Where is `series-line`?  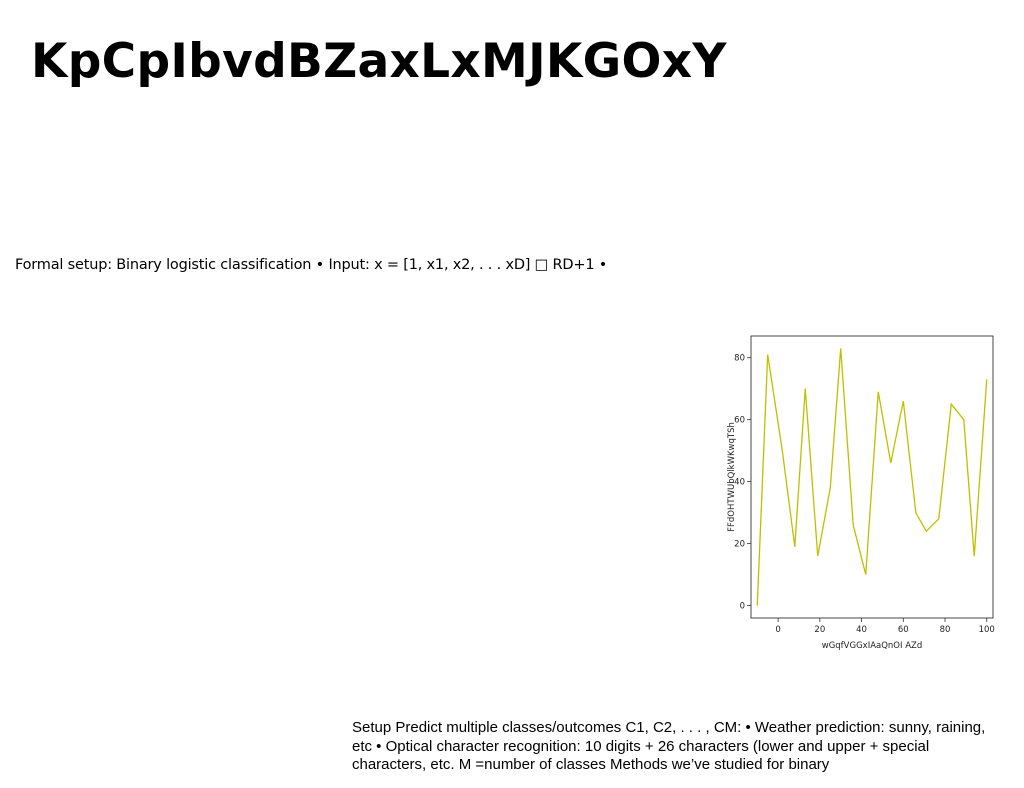
series-line is located at coordinates (872, 477).